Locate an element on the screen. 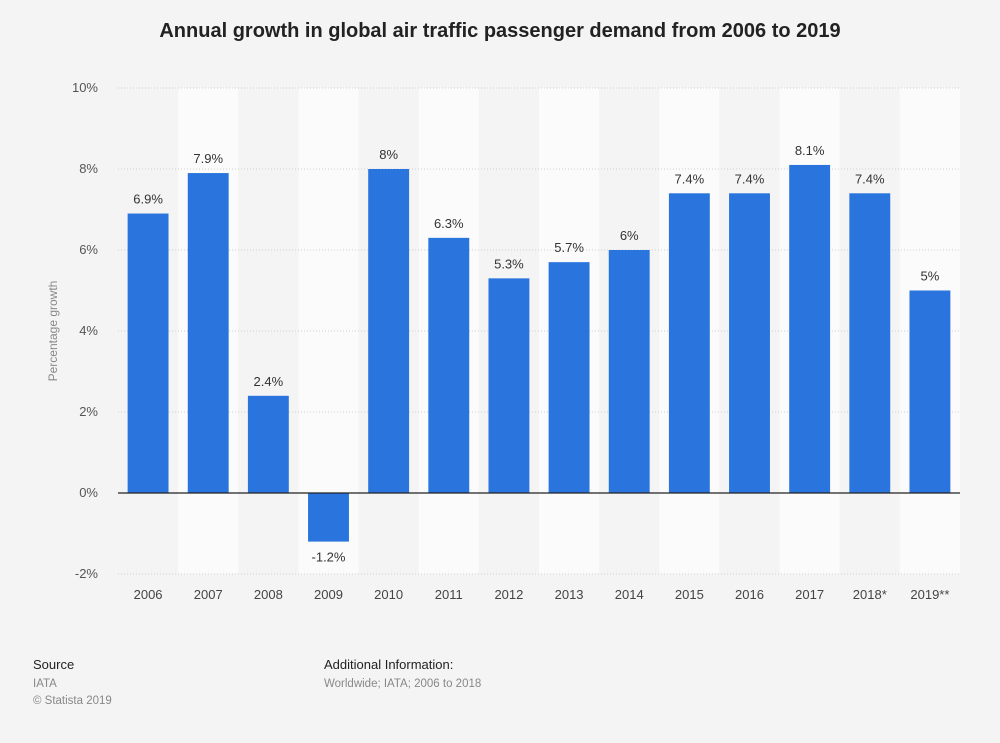 The image size is (1000, 743). data-label: 6% is located at coordinates (629, 235).